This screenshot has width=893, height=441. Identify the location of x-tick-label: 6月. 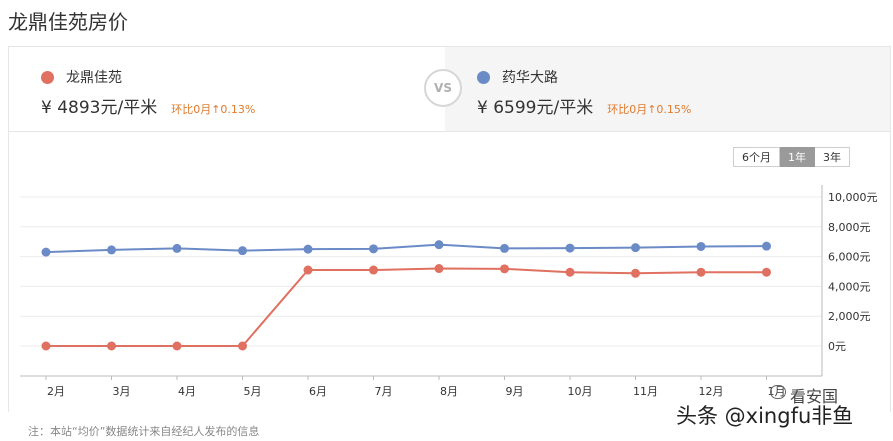
(318, 391).